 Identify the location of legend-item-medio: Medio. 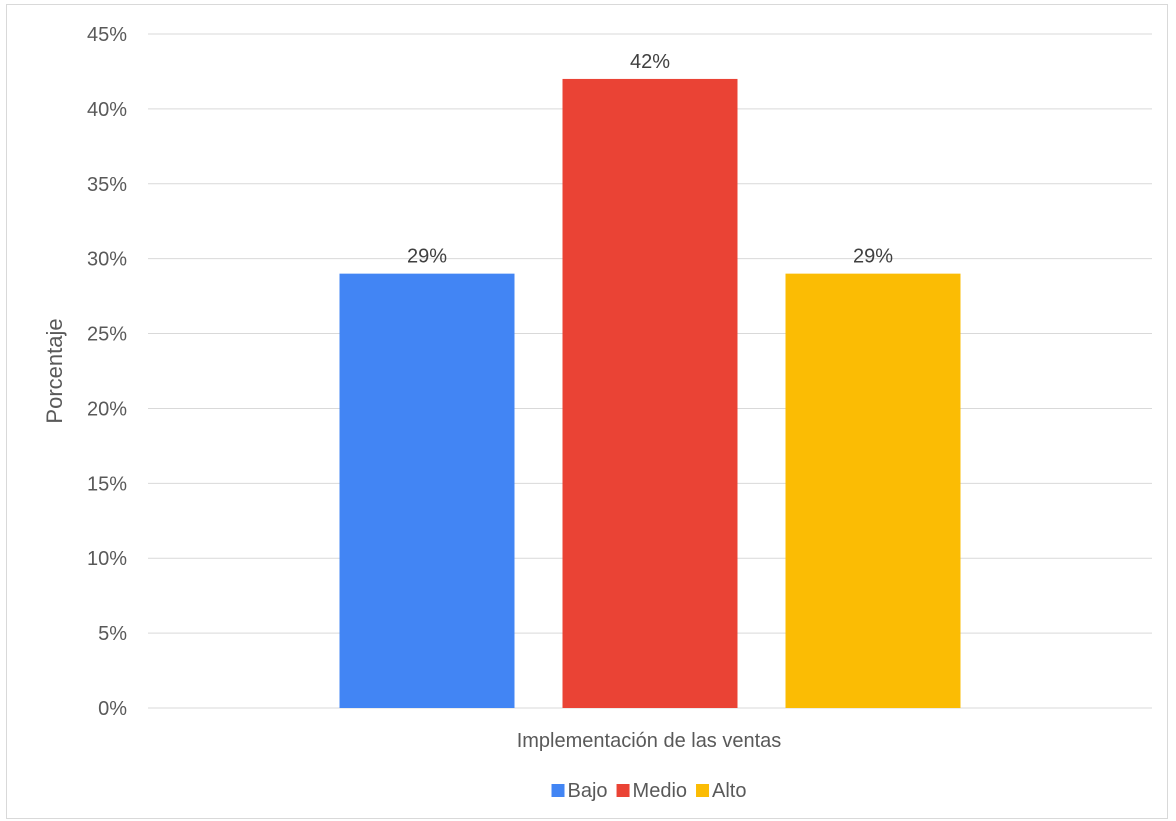
(651, 791).